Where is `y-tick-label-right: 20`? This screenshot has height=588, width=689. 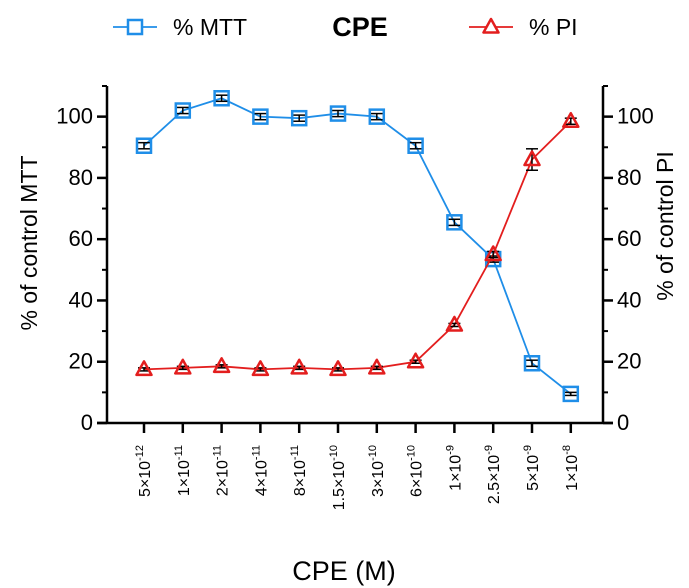 y-tick-label-right: 20 is located at coordinates (629, 361).